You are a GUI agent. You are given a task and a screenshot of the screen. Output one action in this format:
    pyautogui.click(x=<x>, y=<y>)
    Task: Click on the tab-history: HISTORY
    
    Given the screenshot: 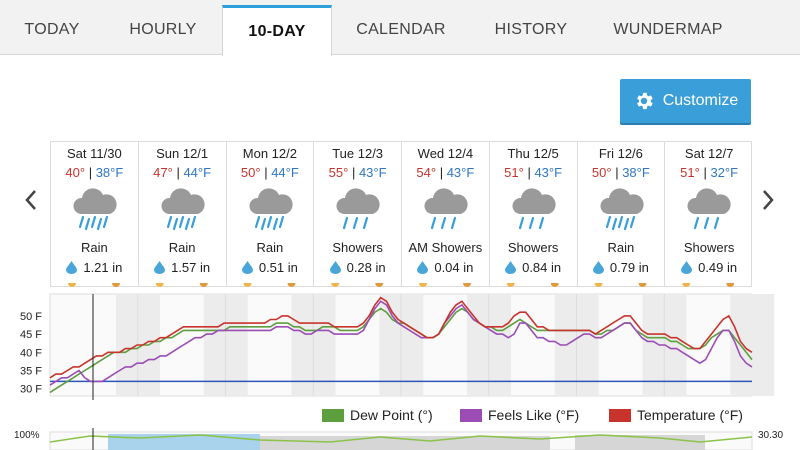 What is the action you would take?
    pyautogui.click(x=531, y=30)
    